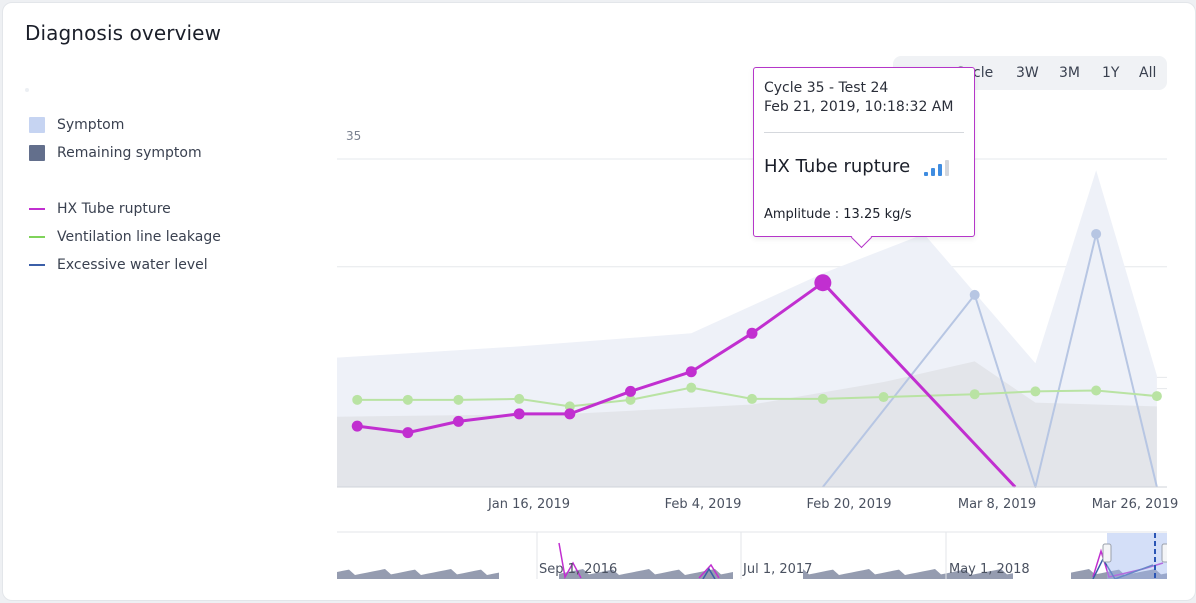 This screenshot has width=1196, height=603. I want to click on x-tick-label: Mar 26, 2019, so click(1135, 504).